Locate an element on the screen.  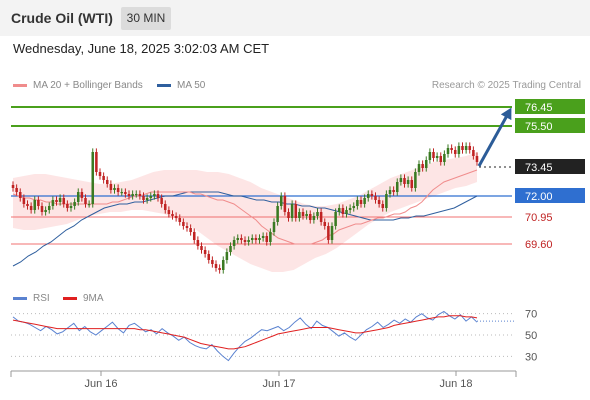
header-bar is located at coordinates (295, 18).